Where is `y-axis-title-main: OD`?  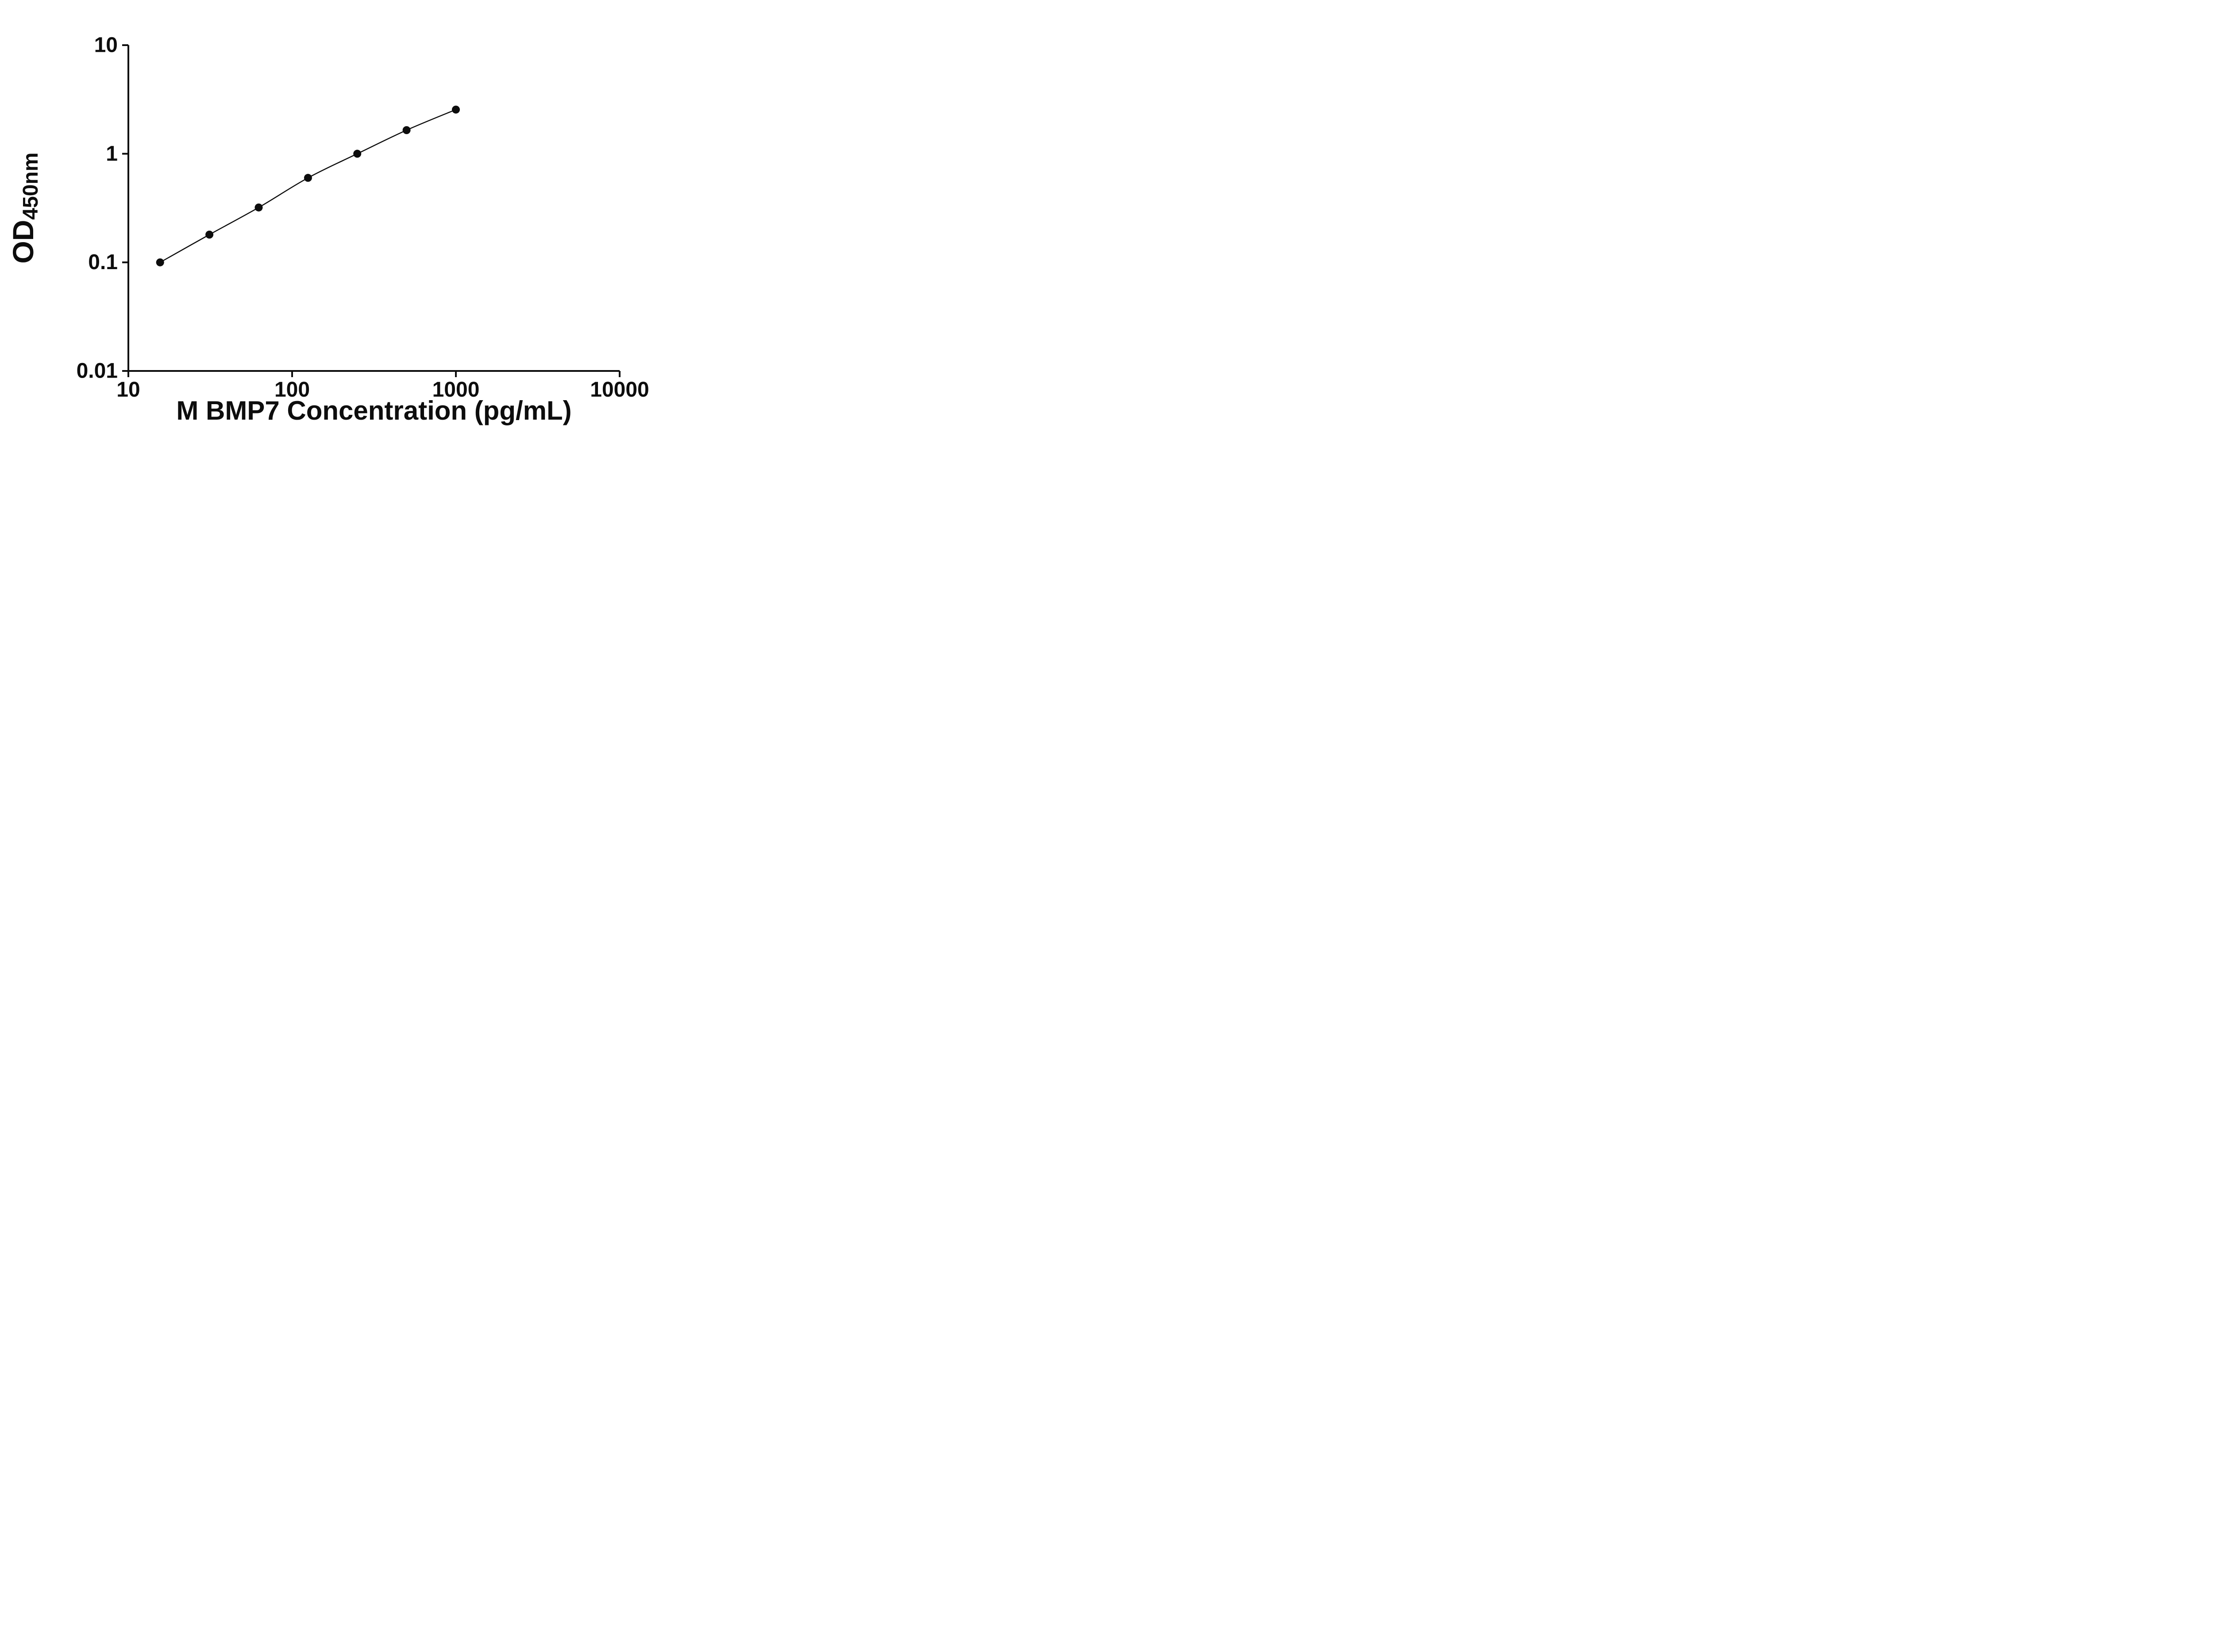
y-axis-title-main: OD is located at coordinates (23, 242).